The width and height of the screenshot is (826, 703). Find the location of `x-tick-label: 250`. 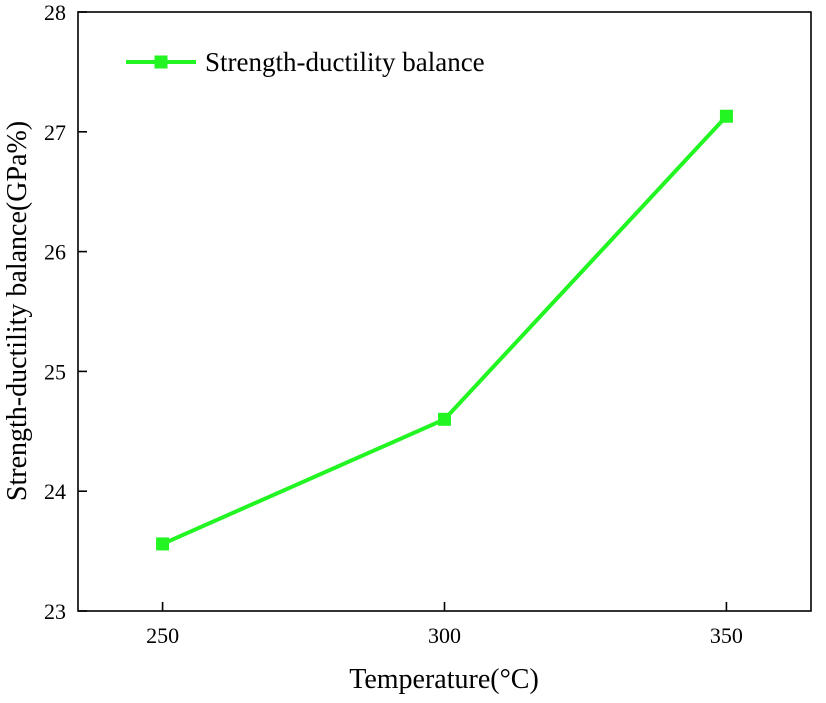

x-tick-label: 250 is located at coordinates (162, 635).